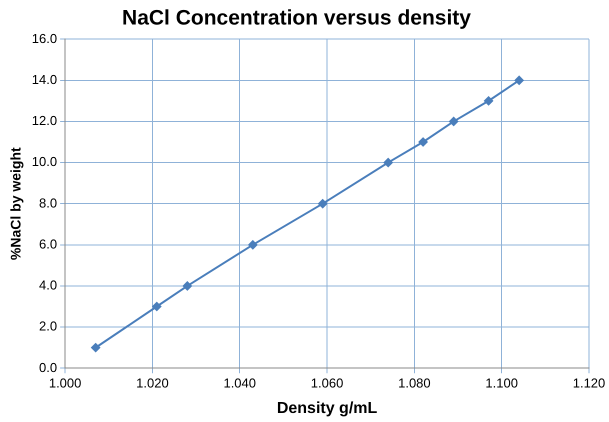 The image size is (609, 422). I want to click on x-axis-title: Density g/mL, so click(327, 408).